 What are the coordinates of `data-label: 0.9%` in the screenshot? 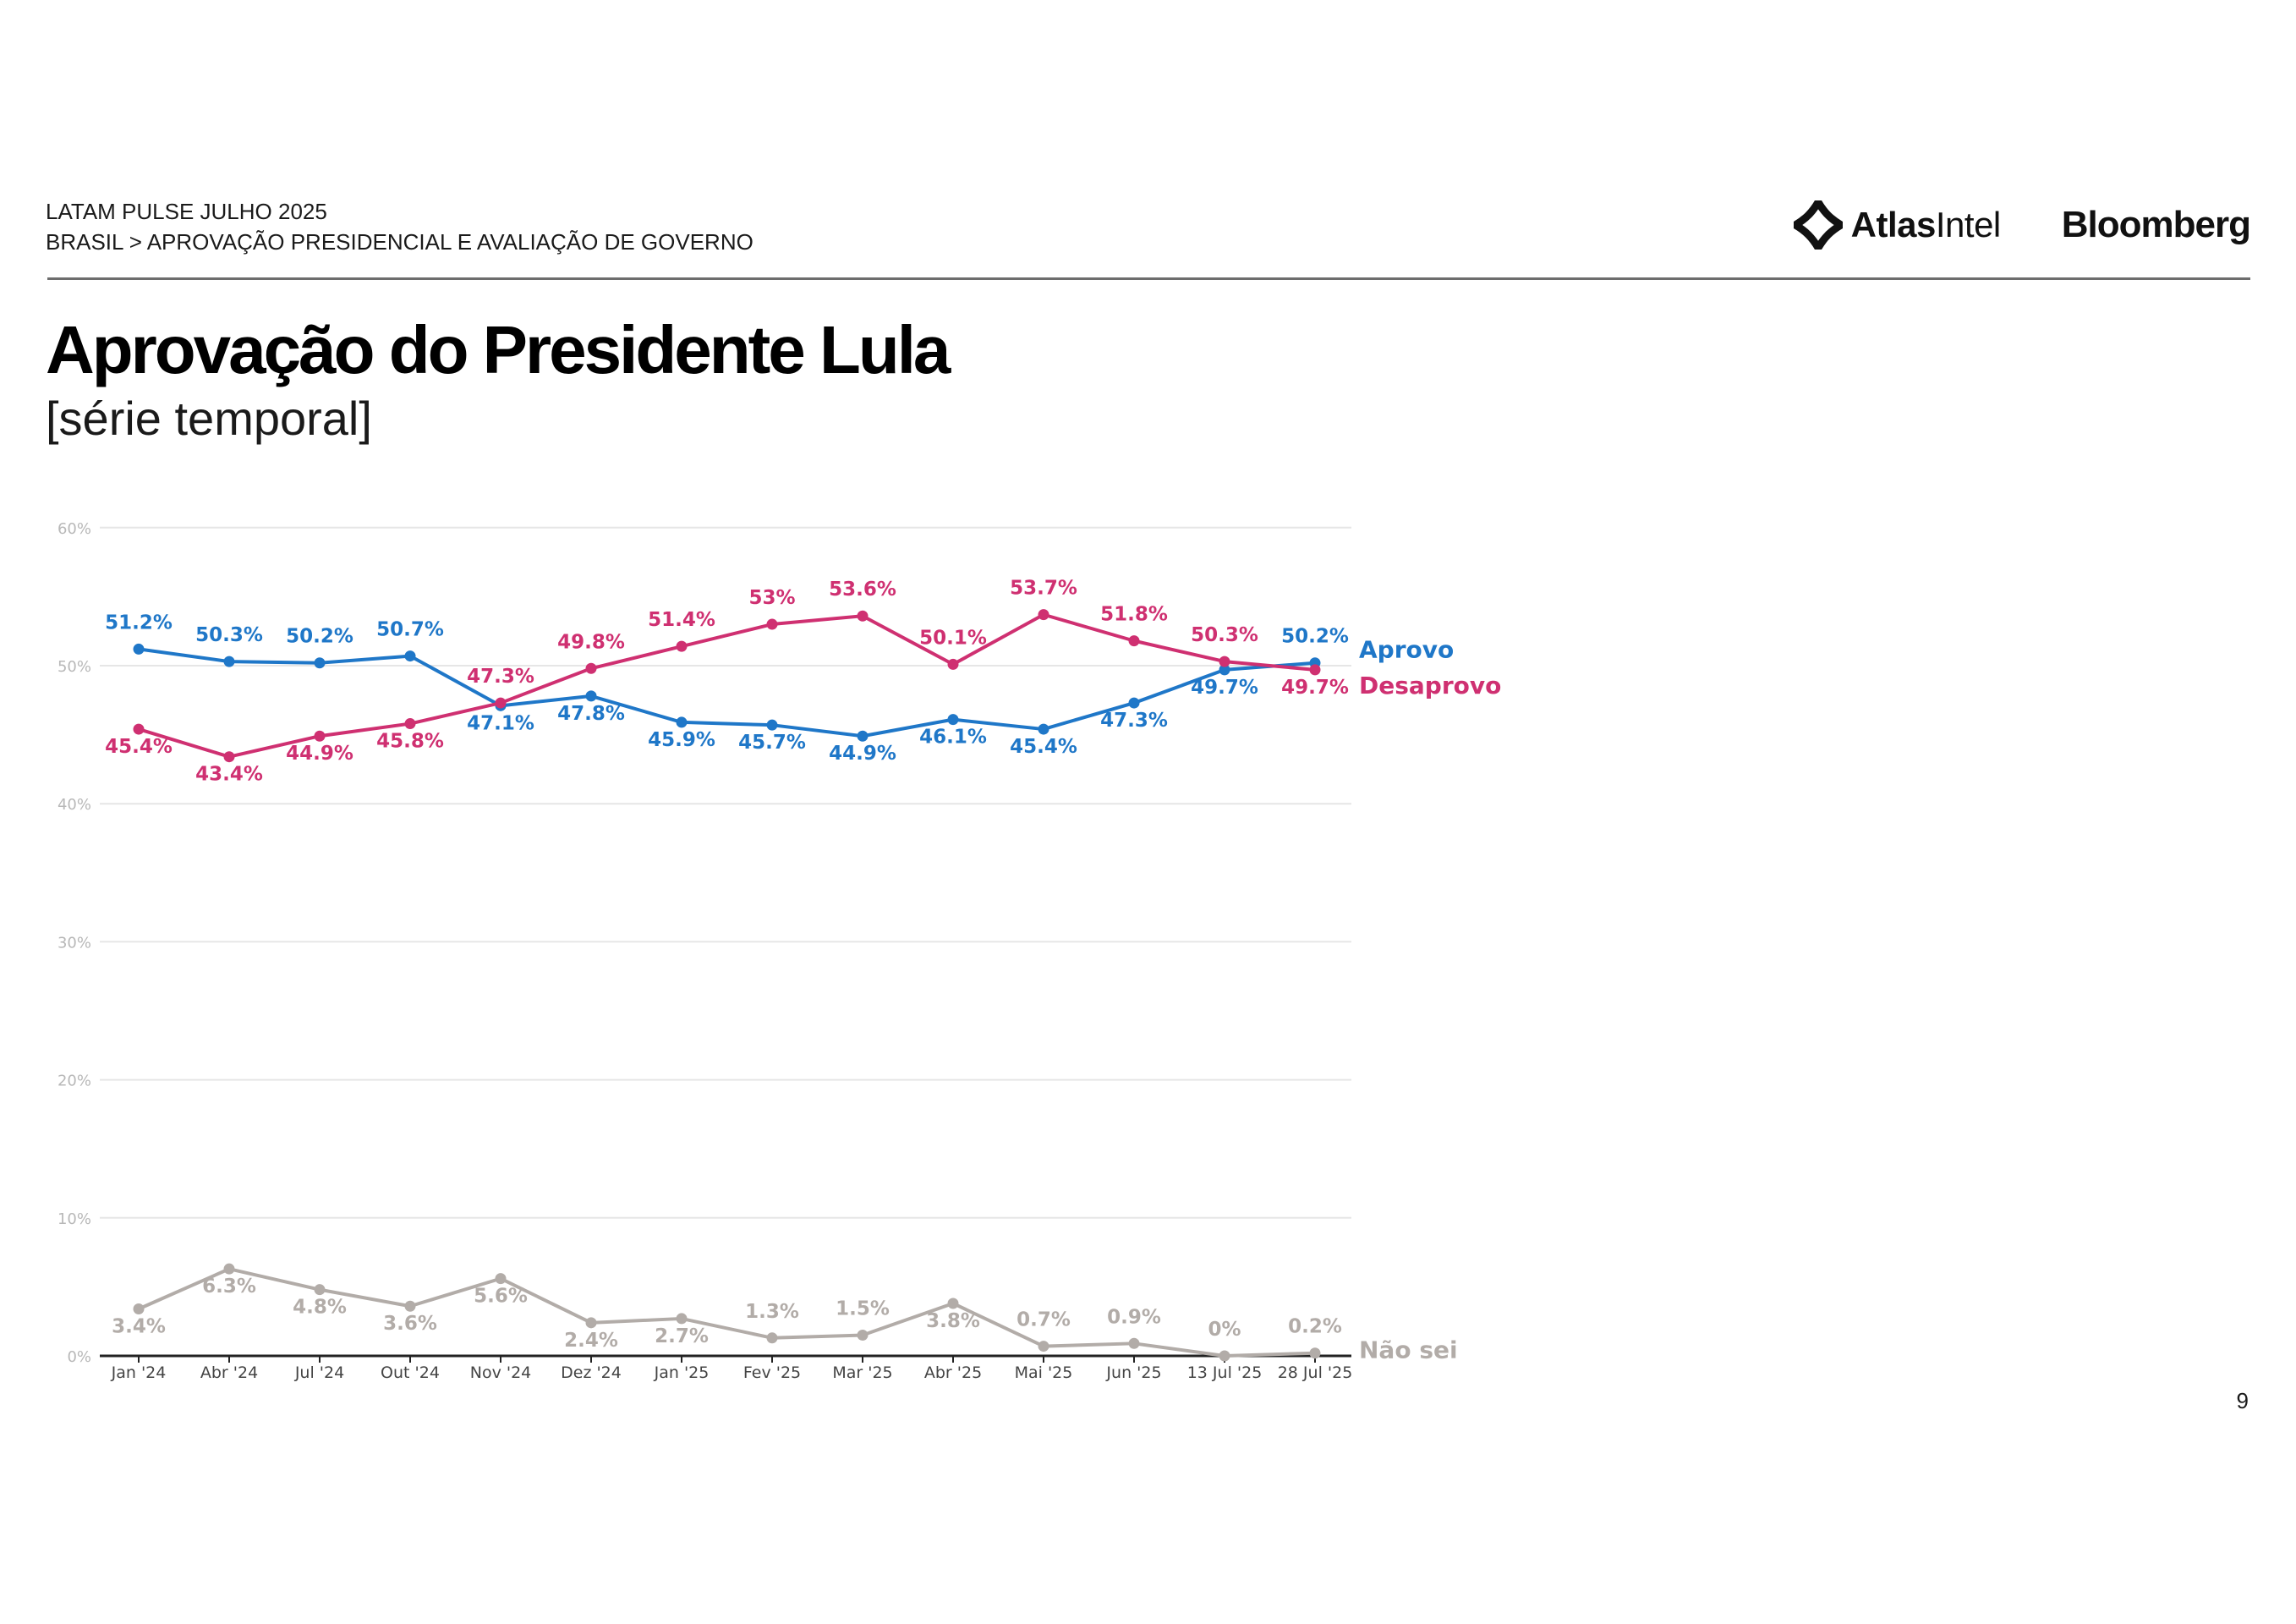 It's located at (1134, 1317).